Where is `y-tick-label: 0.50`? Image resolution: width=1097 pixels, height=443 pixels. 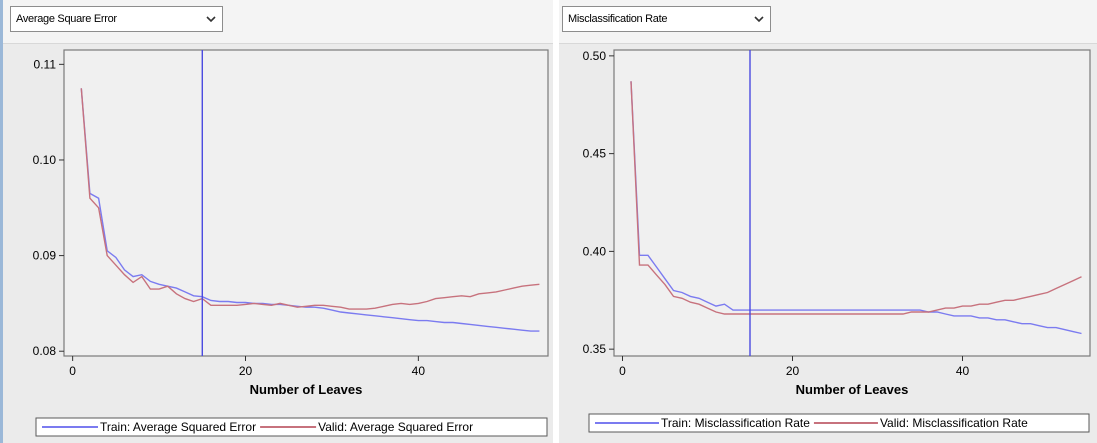 y-tick-label: 0.50 is located at coordinates (595, 56).